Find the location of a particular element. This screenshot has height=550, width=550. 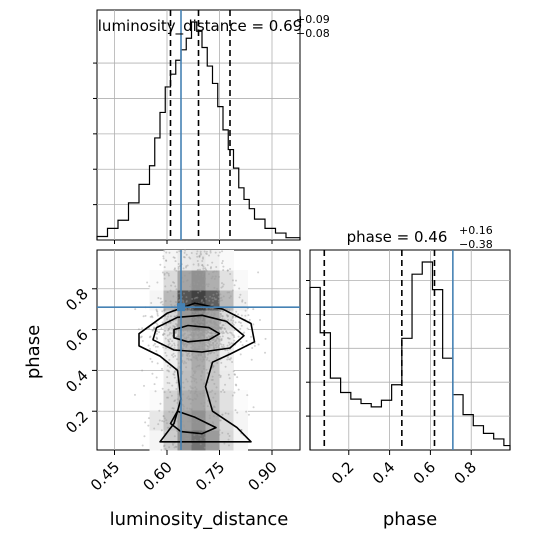

luminosity-distance-title: luminosity_distance = 0.69 is located at coordinates (200, 26).